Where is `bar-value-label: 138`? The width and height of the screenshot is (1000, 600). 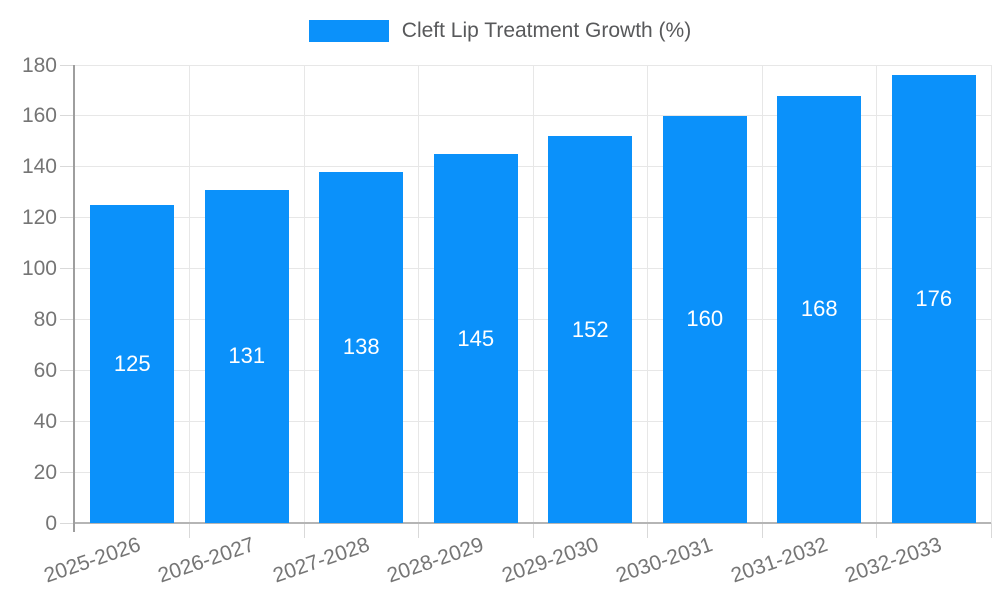 bar-value-label: 138 is located at coordinates (361, 347).